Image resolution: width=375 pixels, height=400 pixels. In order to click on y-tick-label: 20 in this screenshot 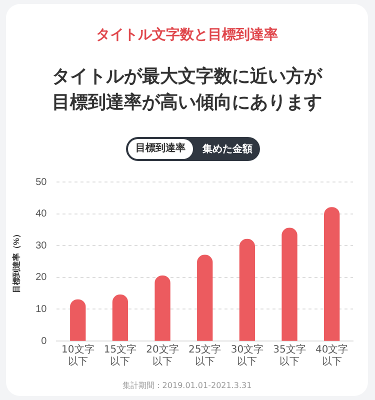, I will do `click(42, 278)`.